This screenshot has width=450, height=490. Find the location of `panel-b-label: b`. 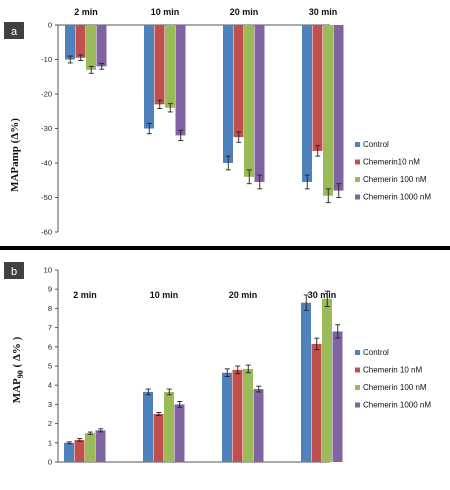

panel-b-label: b is located at coordinates (14, 272).